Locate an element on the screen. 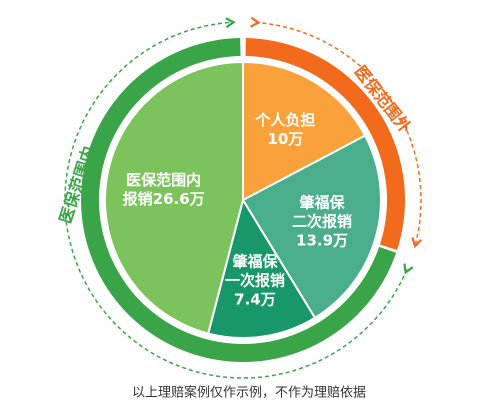 Image resolution: width=499 pixels, height=412 pixels. slice-value: 报销26.6万 is located at coordinates (164, 199).